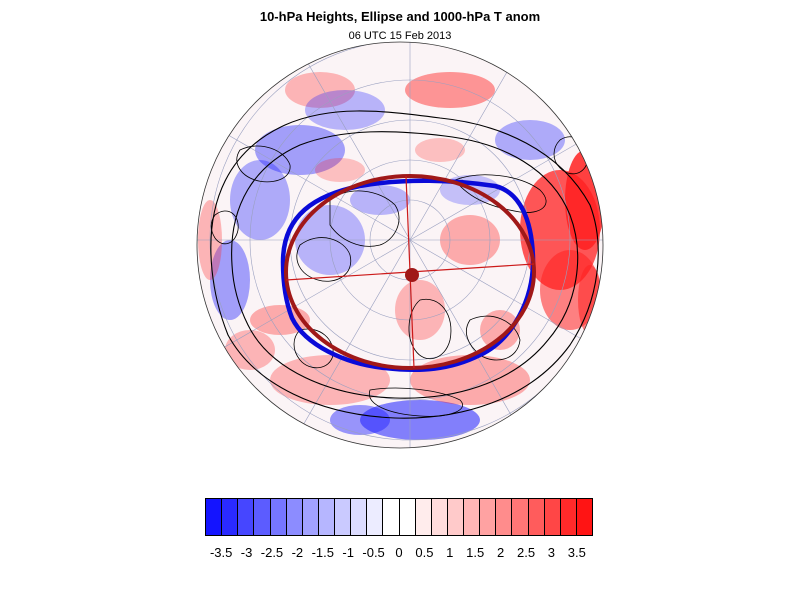 Image resolution: width=800 pixels, height=600 pixels. Describe the element at coordinates (322, 552) in the screenshot. I see `colorbar-tick-label: -1.5` at that location.